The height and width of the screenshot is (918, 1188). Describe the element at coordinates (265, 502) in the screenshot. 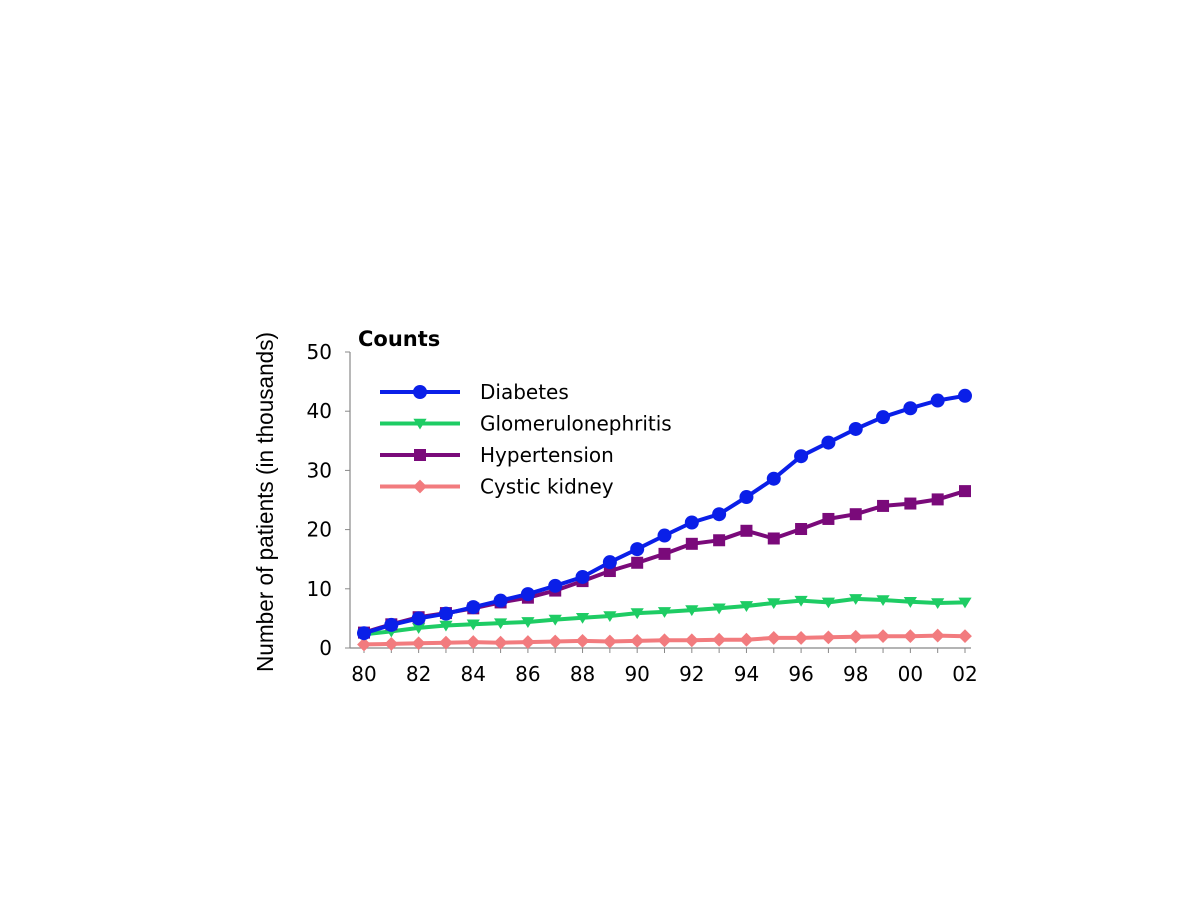

I see `y-axis-label: Number of patients (in thousands)` at that location.